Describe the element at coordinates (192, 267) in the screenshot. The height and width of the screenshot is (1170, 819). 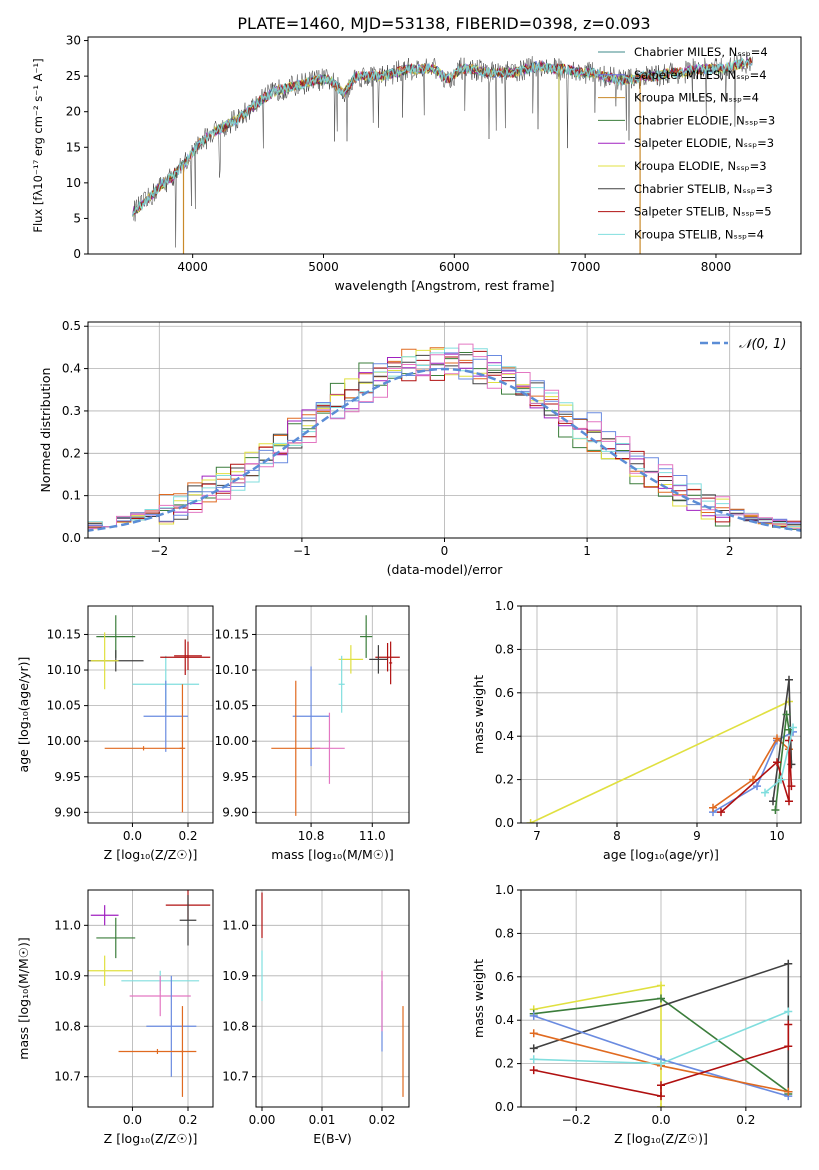
I see `x-tick-label: 4000` at that location.